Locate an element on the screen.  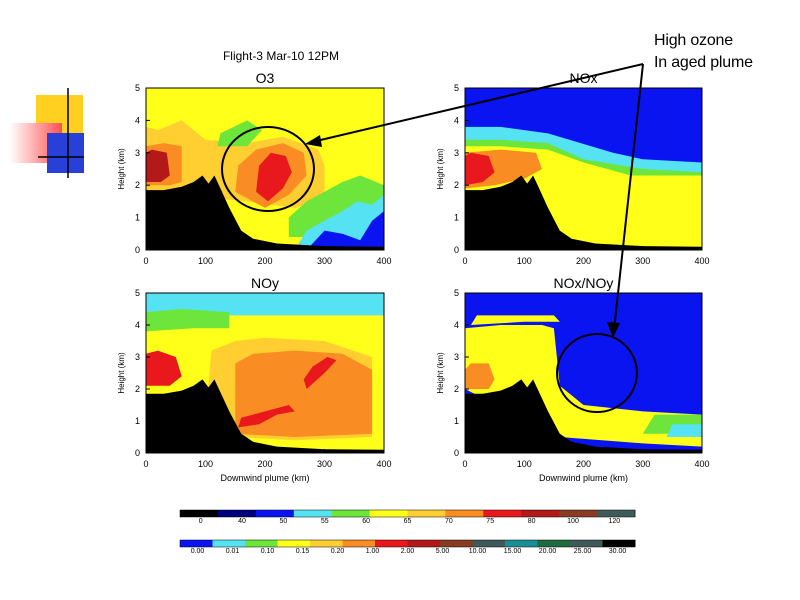
colorbar-label: 0 is located at coordinates (201, 521).